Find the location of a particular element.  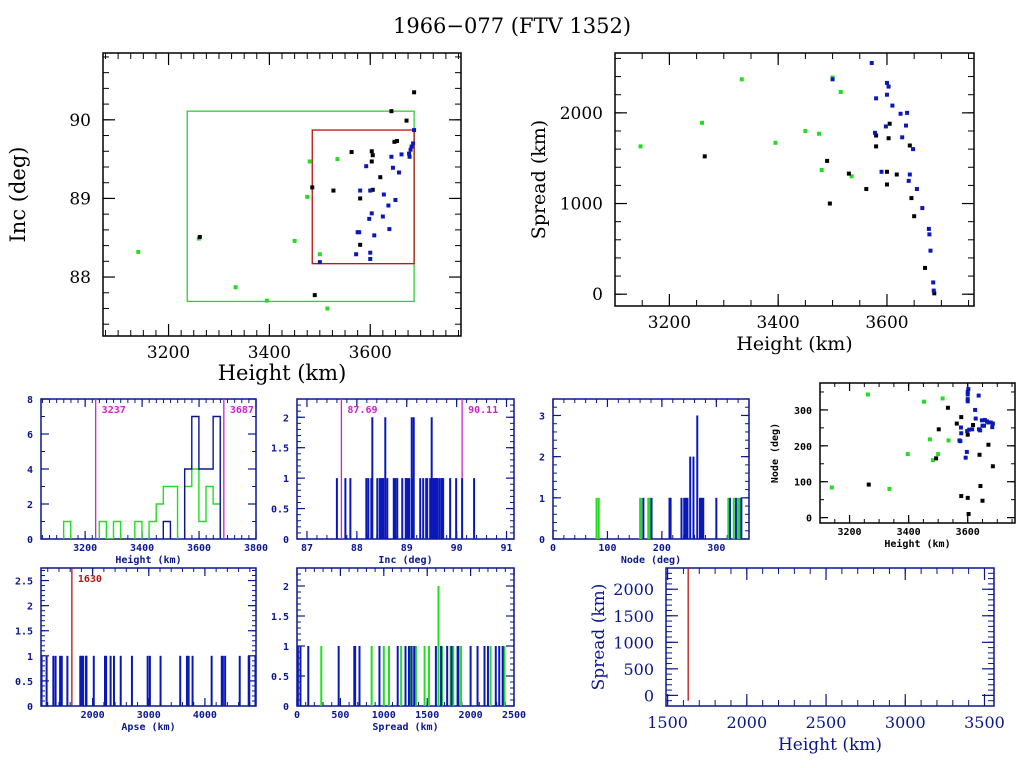

x-tick-label: 2500 is located at coordinates (826, 722).